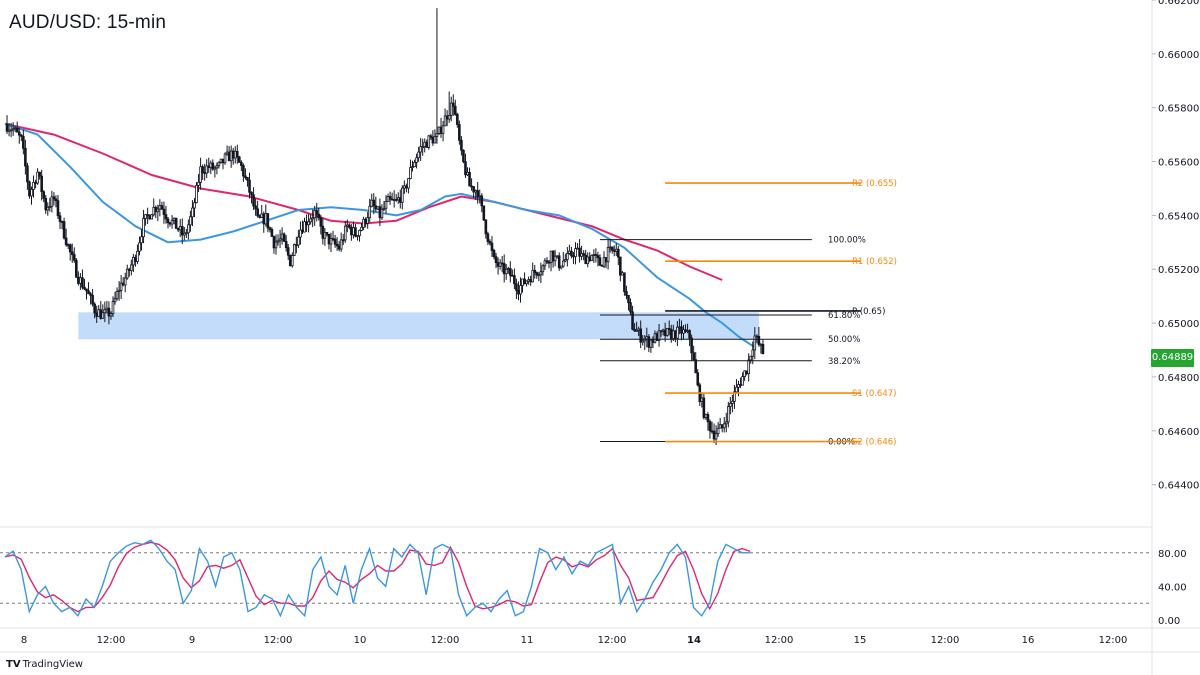 The image size is (1200, 675). Describe the element at coordinates (44, 664) in the screenshot. I see `tradingview-brand: TV TradingView` at that location.